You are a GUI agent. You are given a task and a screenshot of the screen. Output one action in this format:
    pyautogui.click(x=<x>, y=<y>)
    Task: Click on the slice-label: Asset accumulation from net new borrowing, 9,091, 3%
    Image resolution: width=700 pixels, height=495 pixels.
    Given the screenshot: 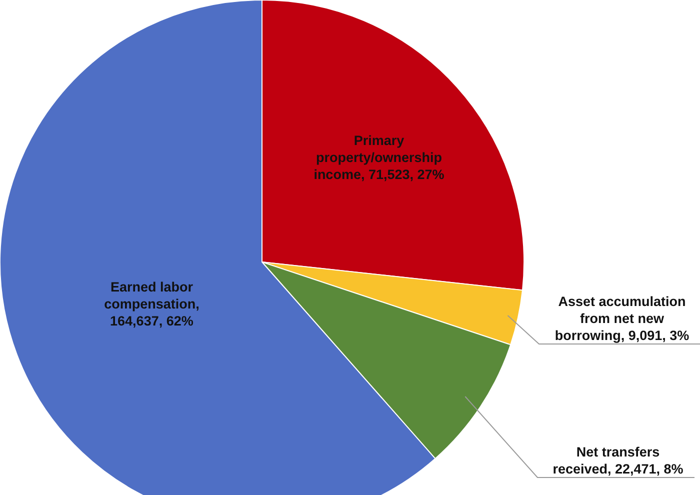 What is the action you would take?
    pyautogui.click(x=622, y=318)
    